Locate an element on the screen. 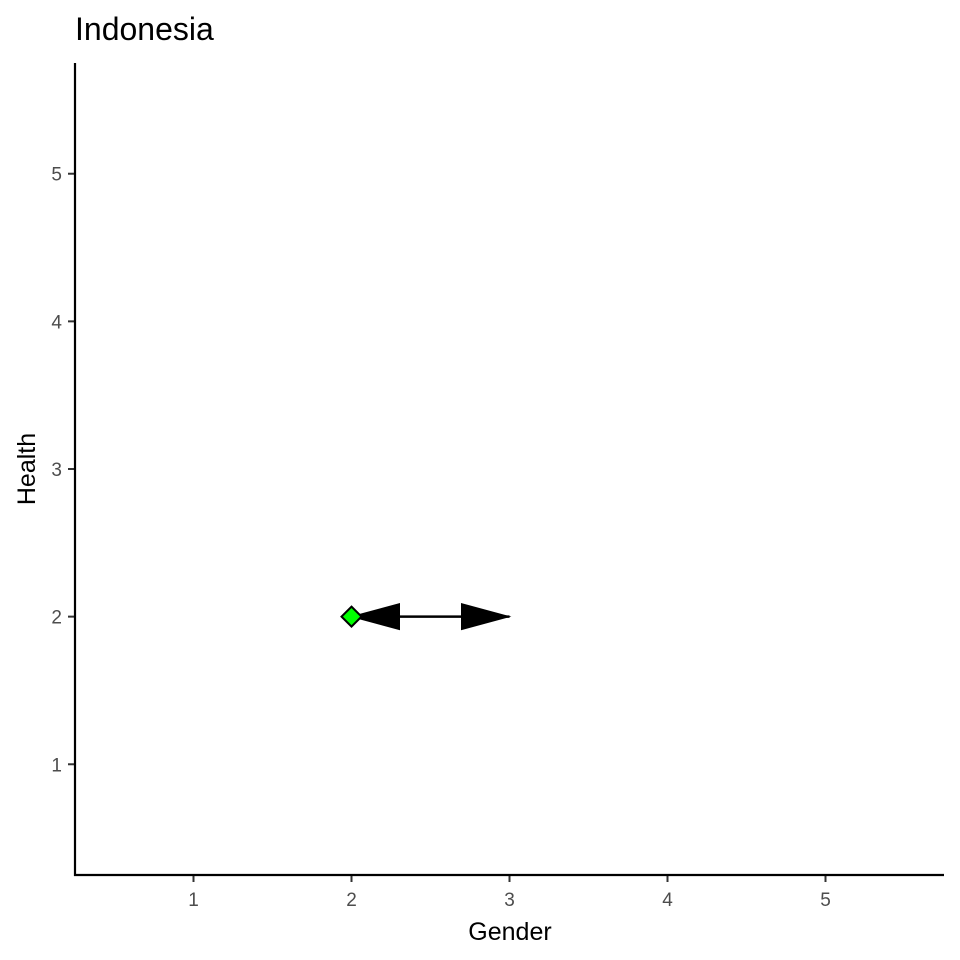  x-tick-label: 5 is located at coordinates (825, 900).